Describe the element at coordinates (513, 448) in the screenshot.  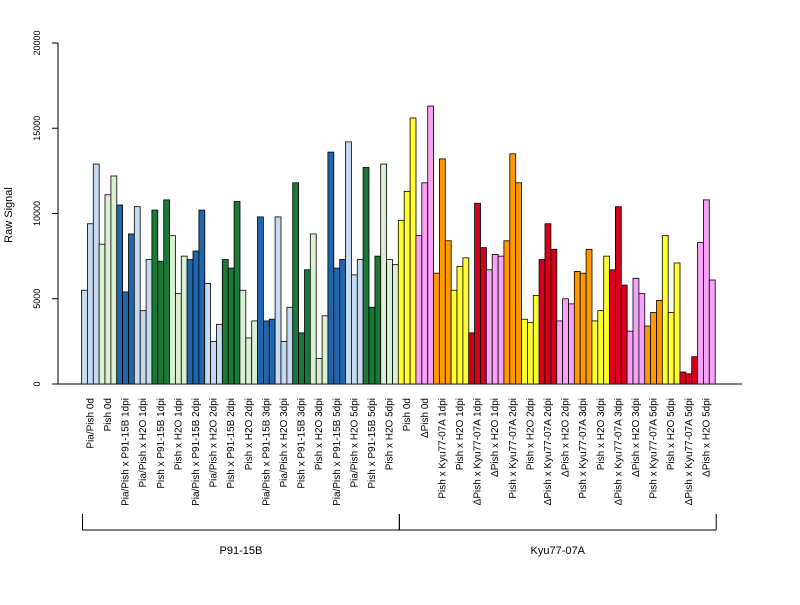
I see `x-tick-label: Pish x Kyu77-07A 2dpi` at that location.